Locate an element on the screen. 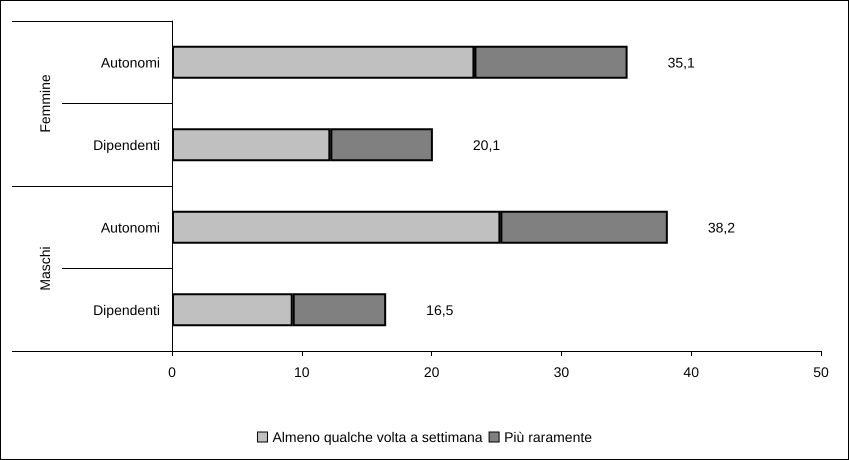 This screenshot has width=849, height=460. text: Maschi is located at coordinates (45, 268).